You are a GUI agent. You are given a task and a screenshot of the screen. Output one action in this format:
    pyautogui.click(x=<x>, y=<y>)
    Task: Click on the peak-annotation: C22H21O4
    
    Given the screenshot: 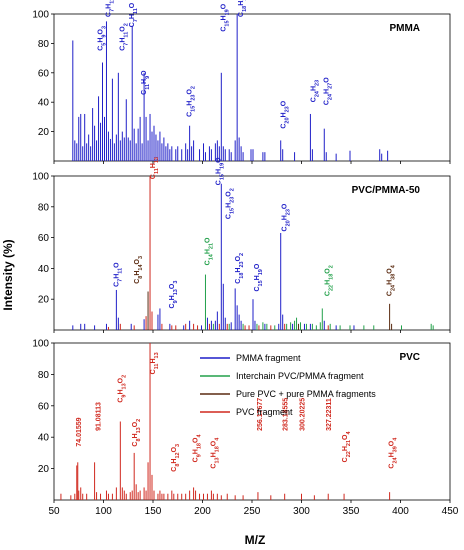 What is the action you would take?
    pyautogui.click(x=347, y=446)
    